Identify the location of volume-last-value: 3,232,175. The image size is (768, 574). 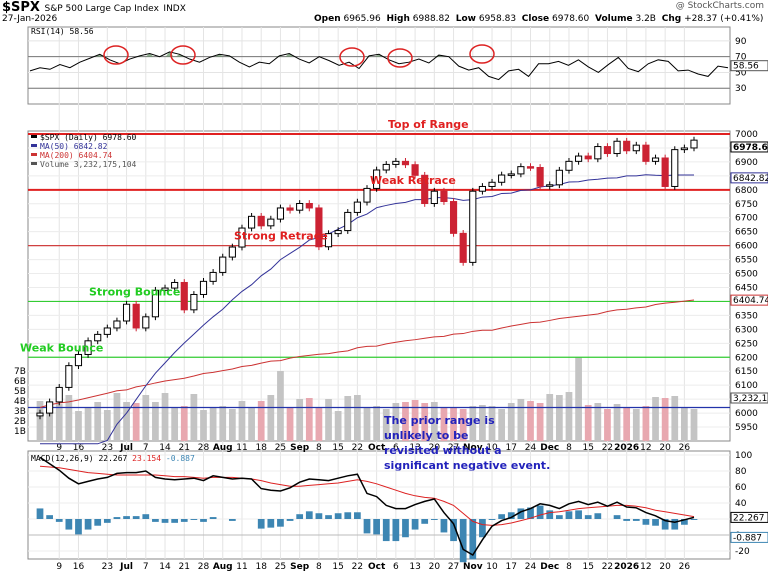
(750, 399).